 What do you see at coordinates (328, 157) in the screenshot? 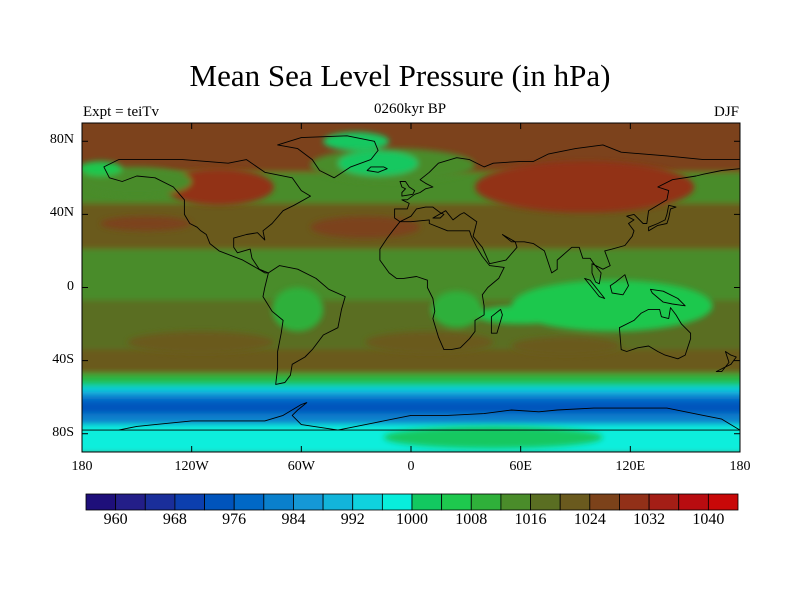
I see `coastline-greenland` at bounding box center [328, 157].